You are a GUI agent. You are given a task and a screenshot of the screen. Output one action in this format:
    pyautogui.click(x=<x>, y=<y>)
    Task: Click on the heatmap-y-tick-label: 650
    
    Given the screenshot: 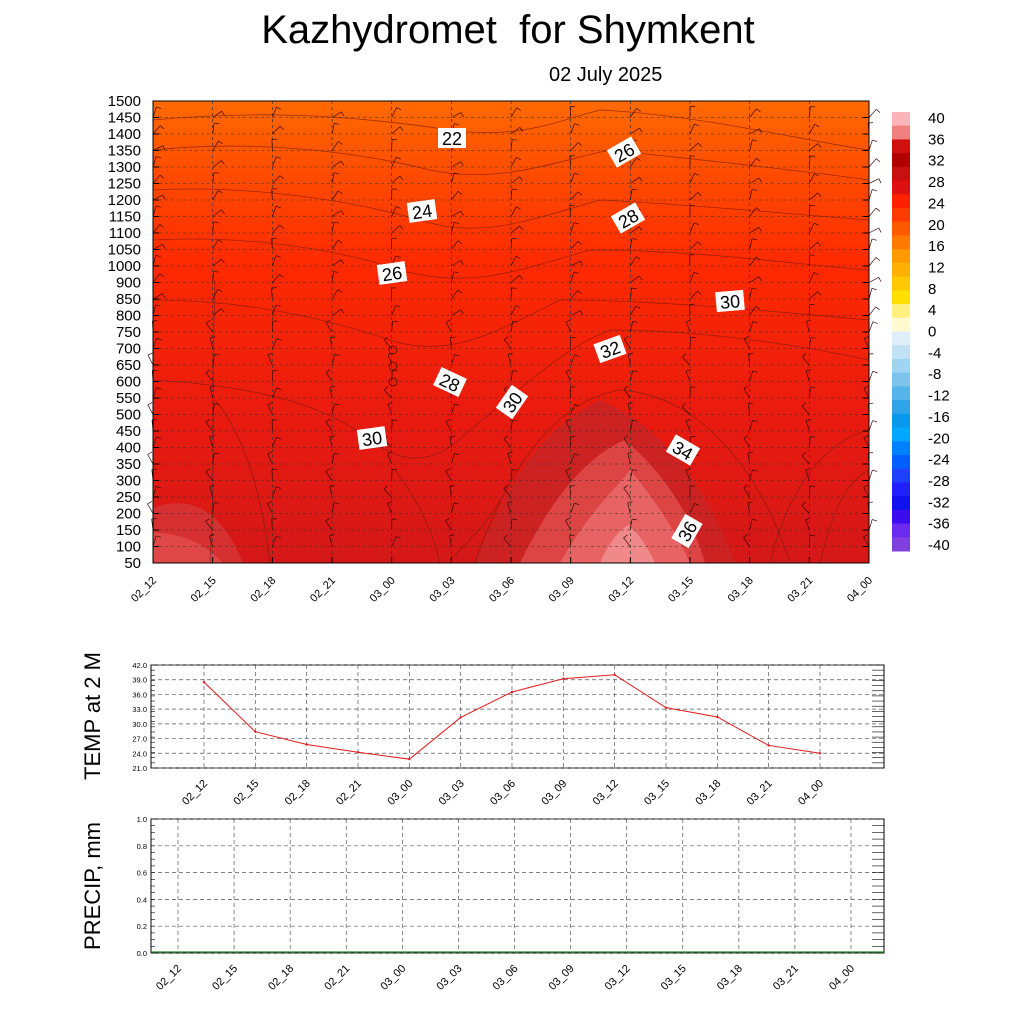 What is the action you would take?
    pyautogui.click(x=128, y=365)
    